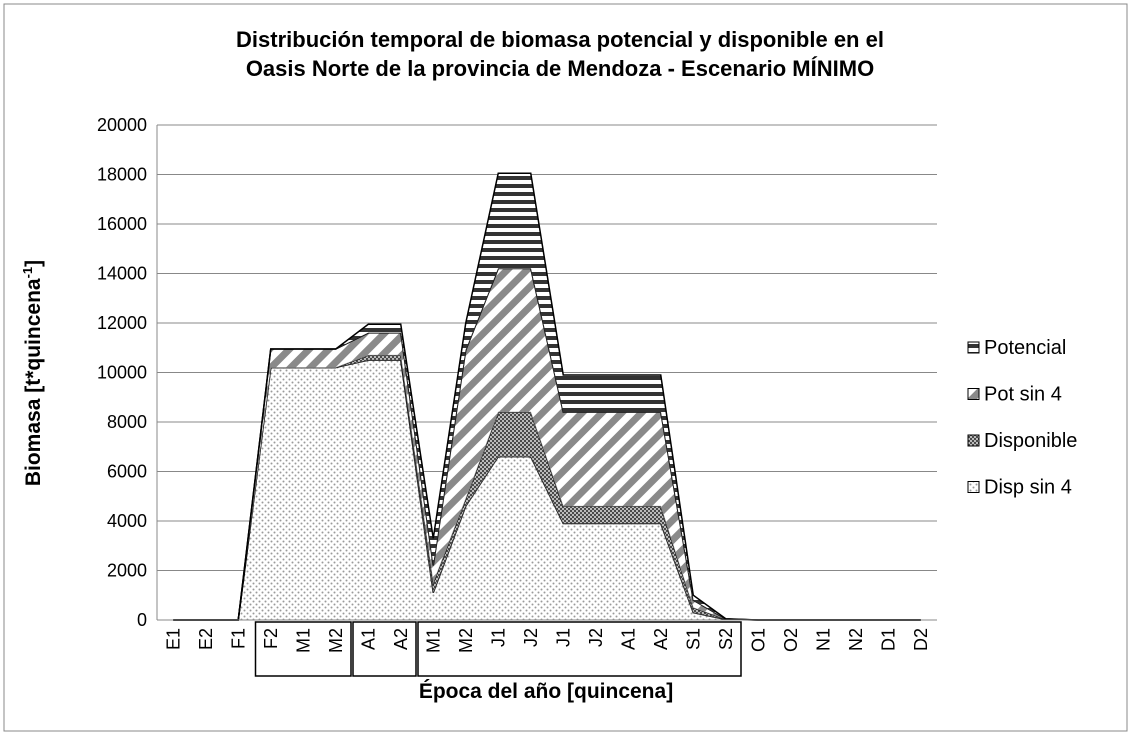  What do you see at coordinates (127, 521) in the screenshot?
I see `y-tick-label: 4000` at bounding box center [127, 521].